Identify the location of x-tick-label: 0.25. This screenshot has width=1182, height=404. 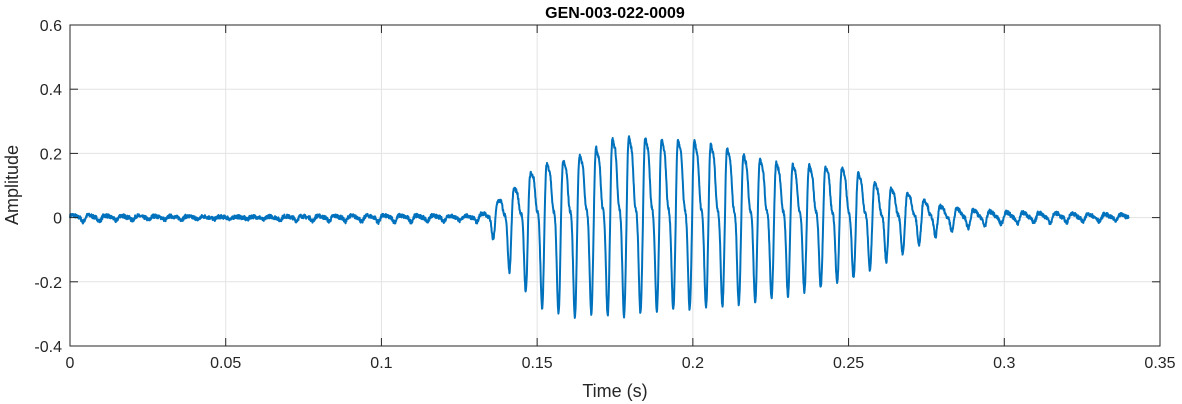
(848, 363).